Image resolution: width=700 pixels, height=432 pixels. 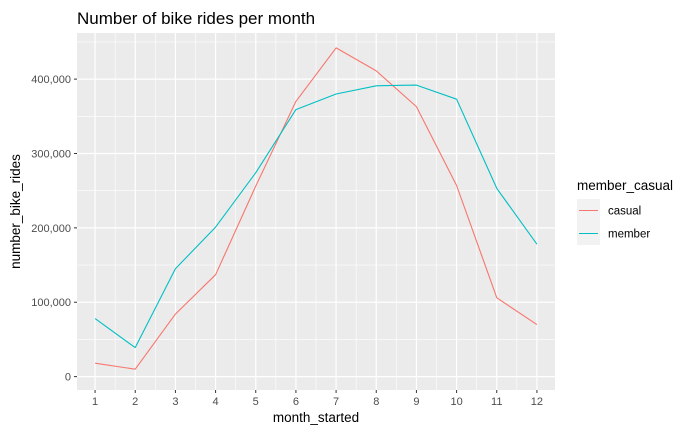 I want to click on x-tick-label: 9, so click(x=416, y=402).